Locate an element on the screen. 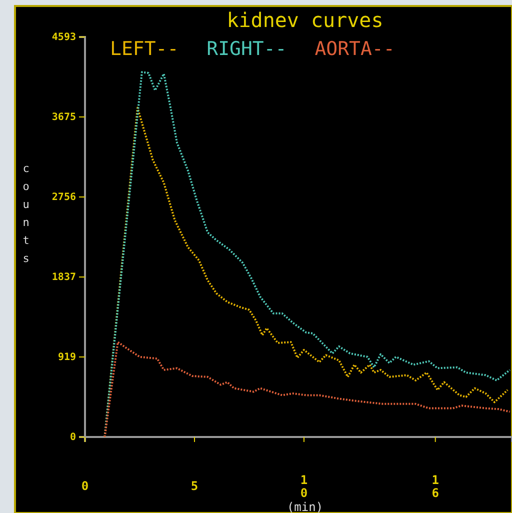  text: RIGHT-- is located at coordinates (246, 49).